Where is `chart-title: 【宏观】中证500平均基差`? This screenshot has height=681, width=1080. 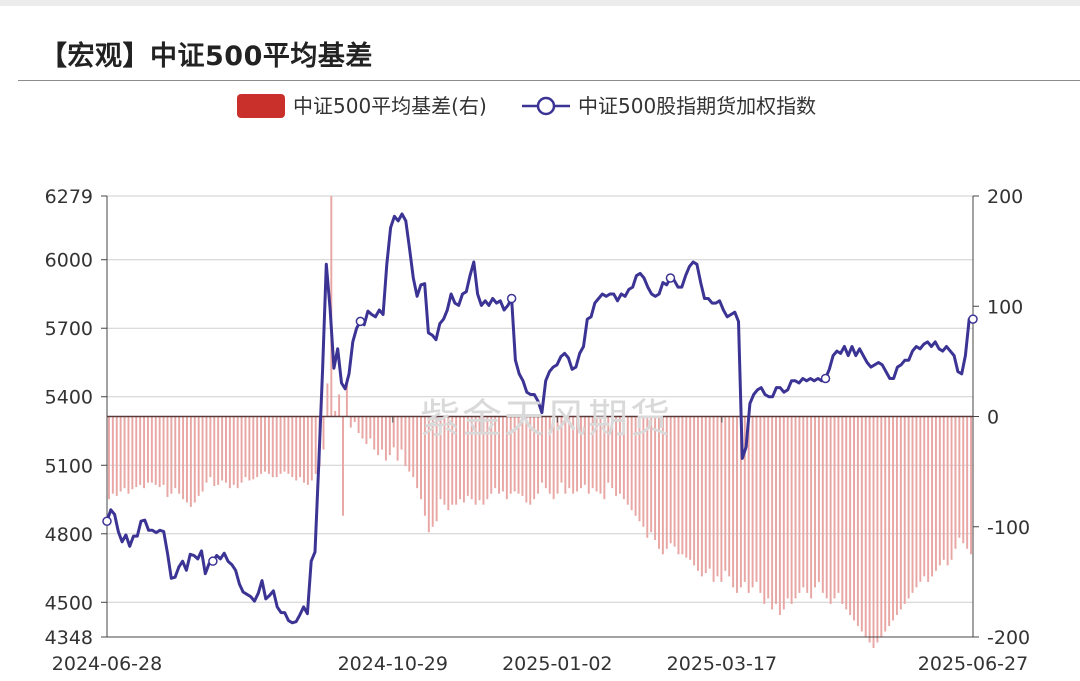
chart-title: 【宏观】中证500平均基差 is located at coordinates (206, 56).